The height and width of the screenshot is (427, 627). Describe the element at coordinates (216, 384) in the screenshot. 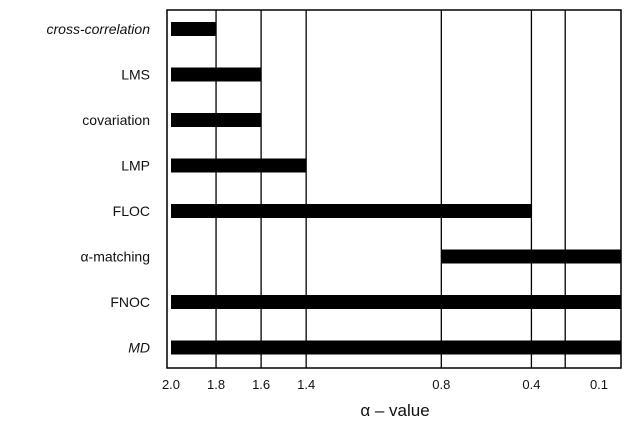

I see `x-tick-label: 1.8` at that location.